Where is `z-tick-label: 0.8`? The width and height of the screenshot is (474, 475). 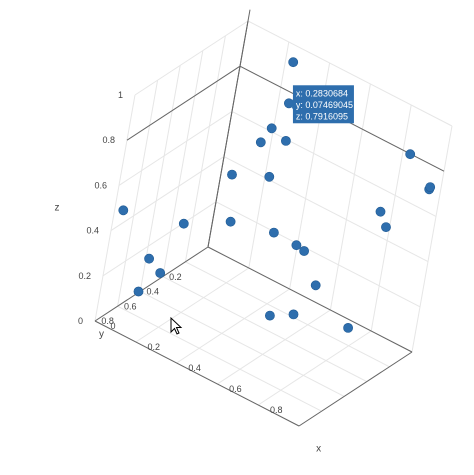
z-tick-label: 0.8 is located at coordinates (108, 140).